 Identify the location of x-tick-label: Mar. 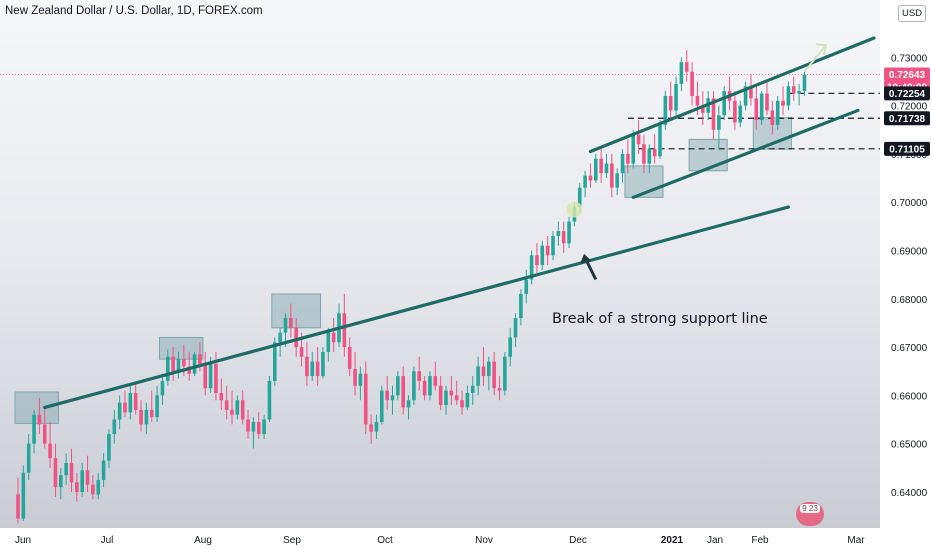
(856, 540).